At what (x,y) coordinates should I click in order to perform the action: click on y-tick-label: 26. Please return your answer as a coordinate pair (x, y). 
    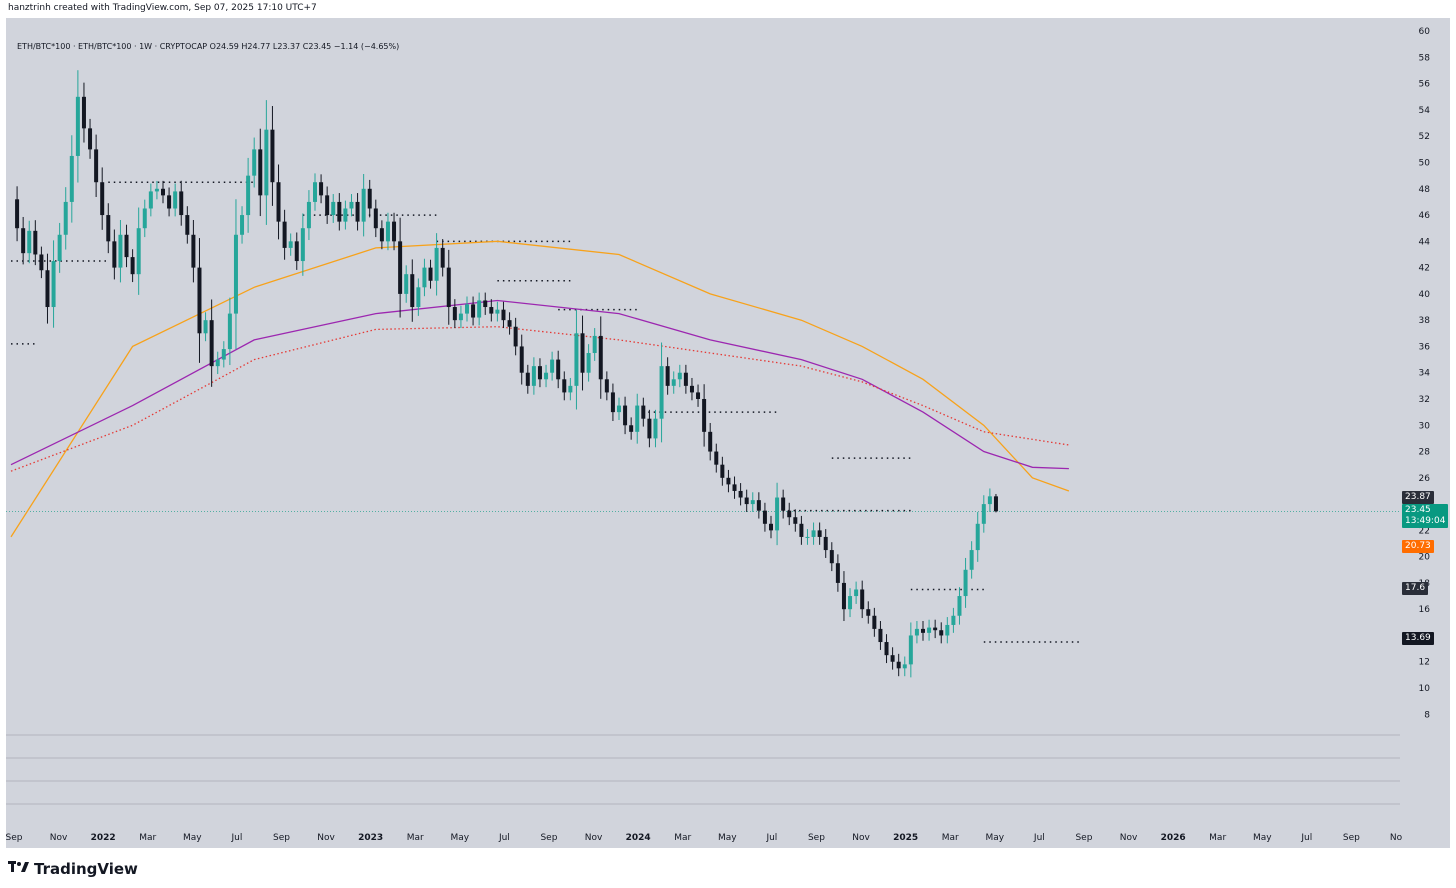
    Looking at the image, I should click on (1425, 479).